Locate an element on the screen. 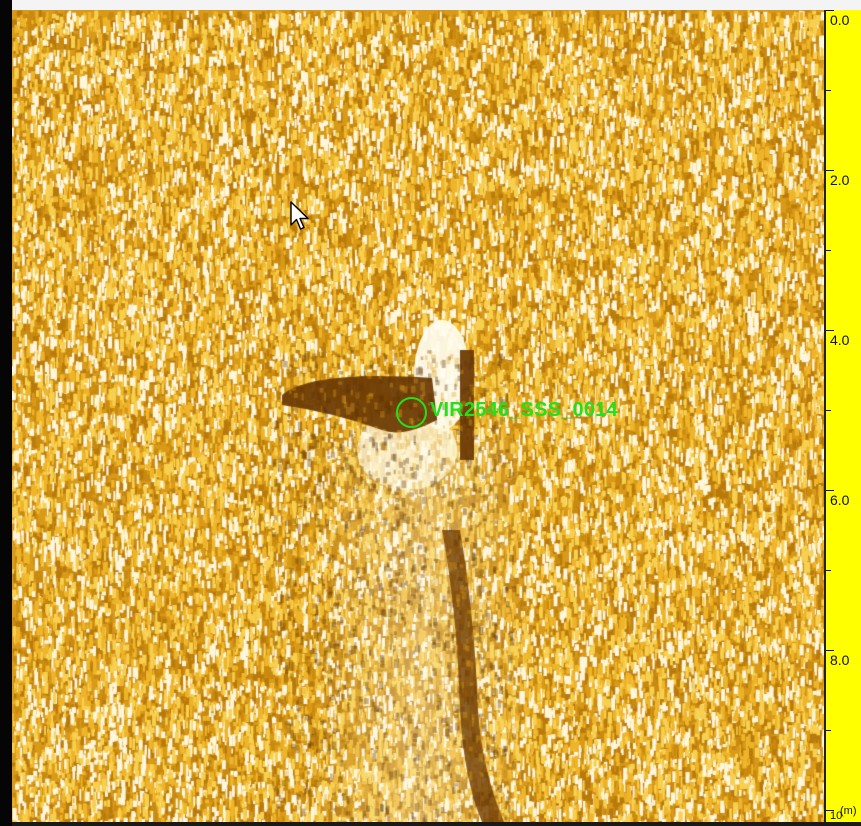  range-label-8: 8.0 is located at coordinates (840, 660).